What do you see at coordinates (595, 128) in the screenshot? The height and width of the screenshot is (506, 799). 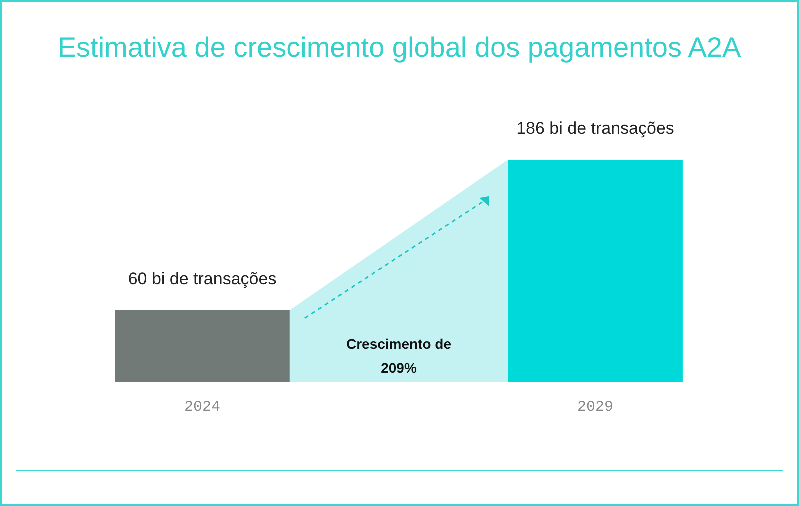 I see `data-label: 186 bi de transações` at bounding box center [595, 128].